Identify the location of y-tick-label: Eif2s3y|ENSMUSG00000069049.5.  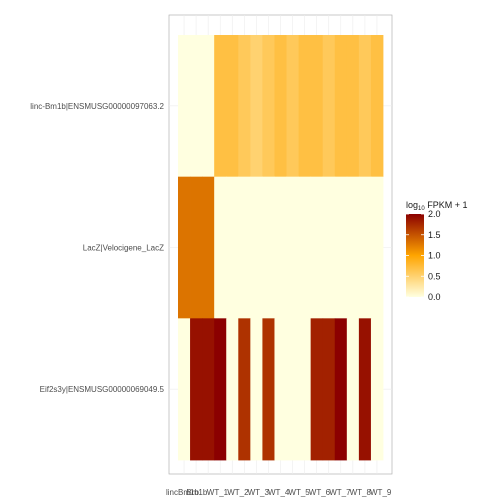
(102, 389).